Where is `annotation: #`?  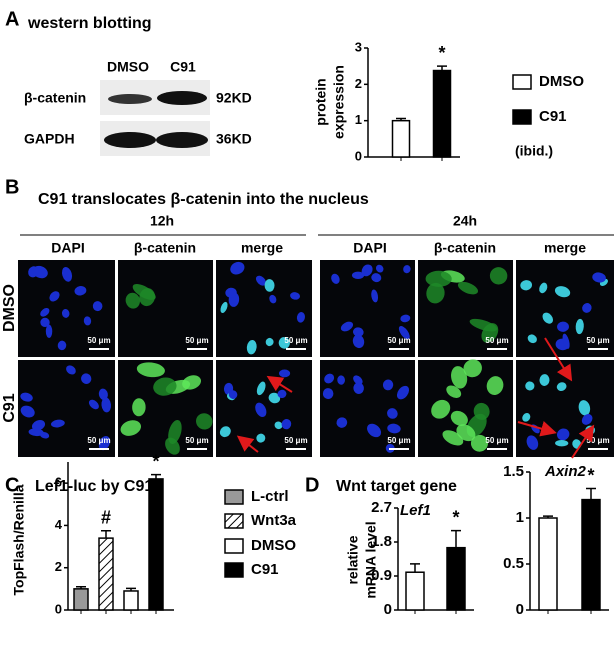
annotation: # is located at coordinates (106, 517).